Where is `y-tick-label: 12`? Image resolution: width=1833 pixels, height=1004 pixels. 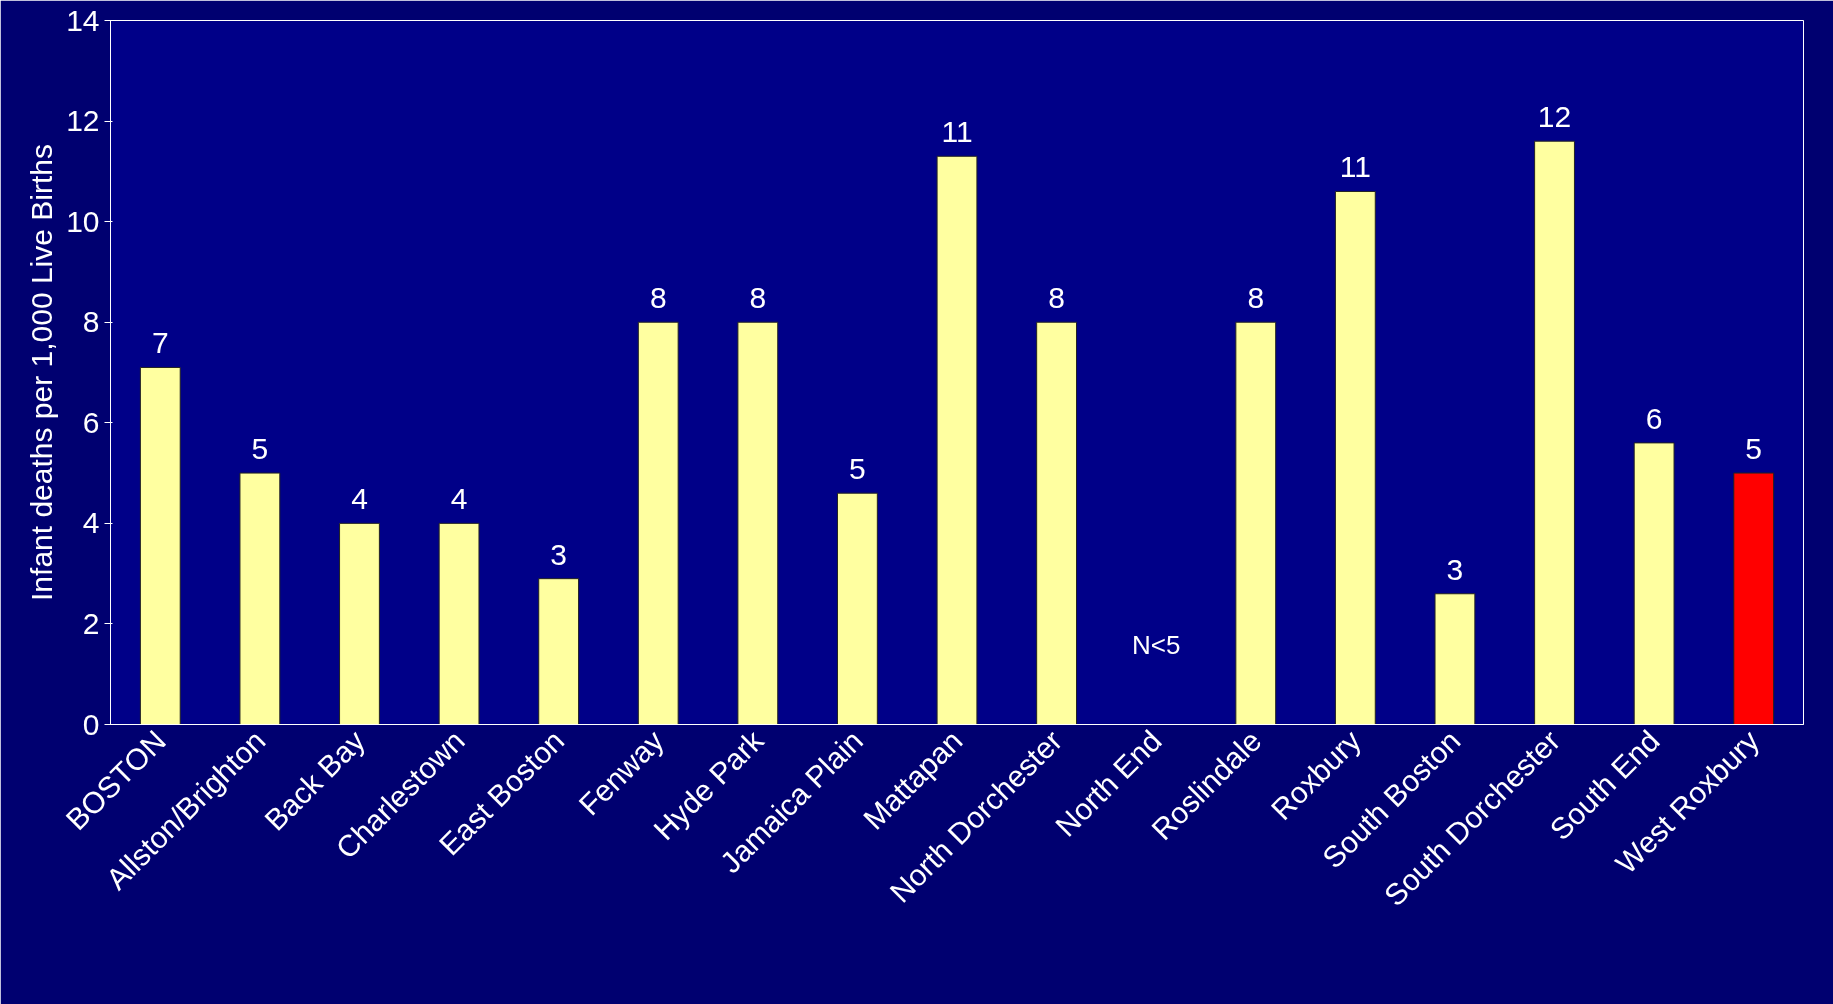
y-tick-label: 12 is located at coordinates (83, 121).